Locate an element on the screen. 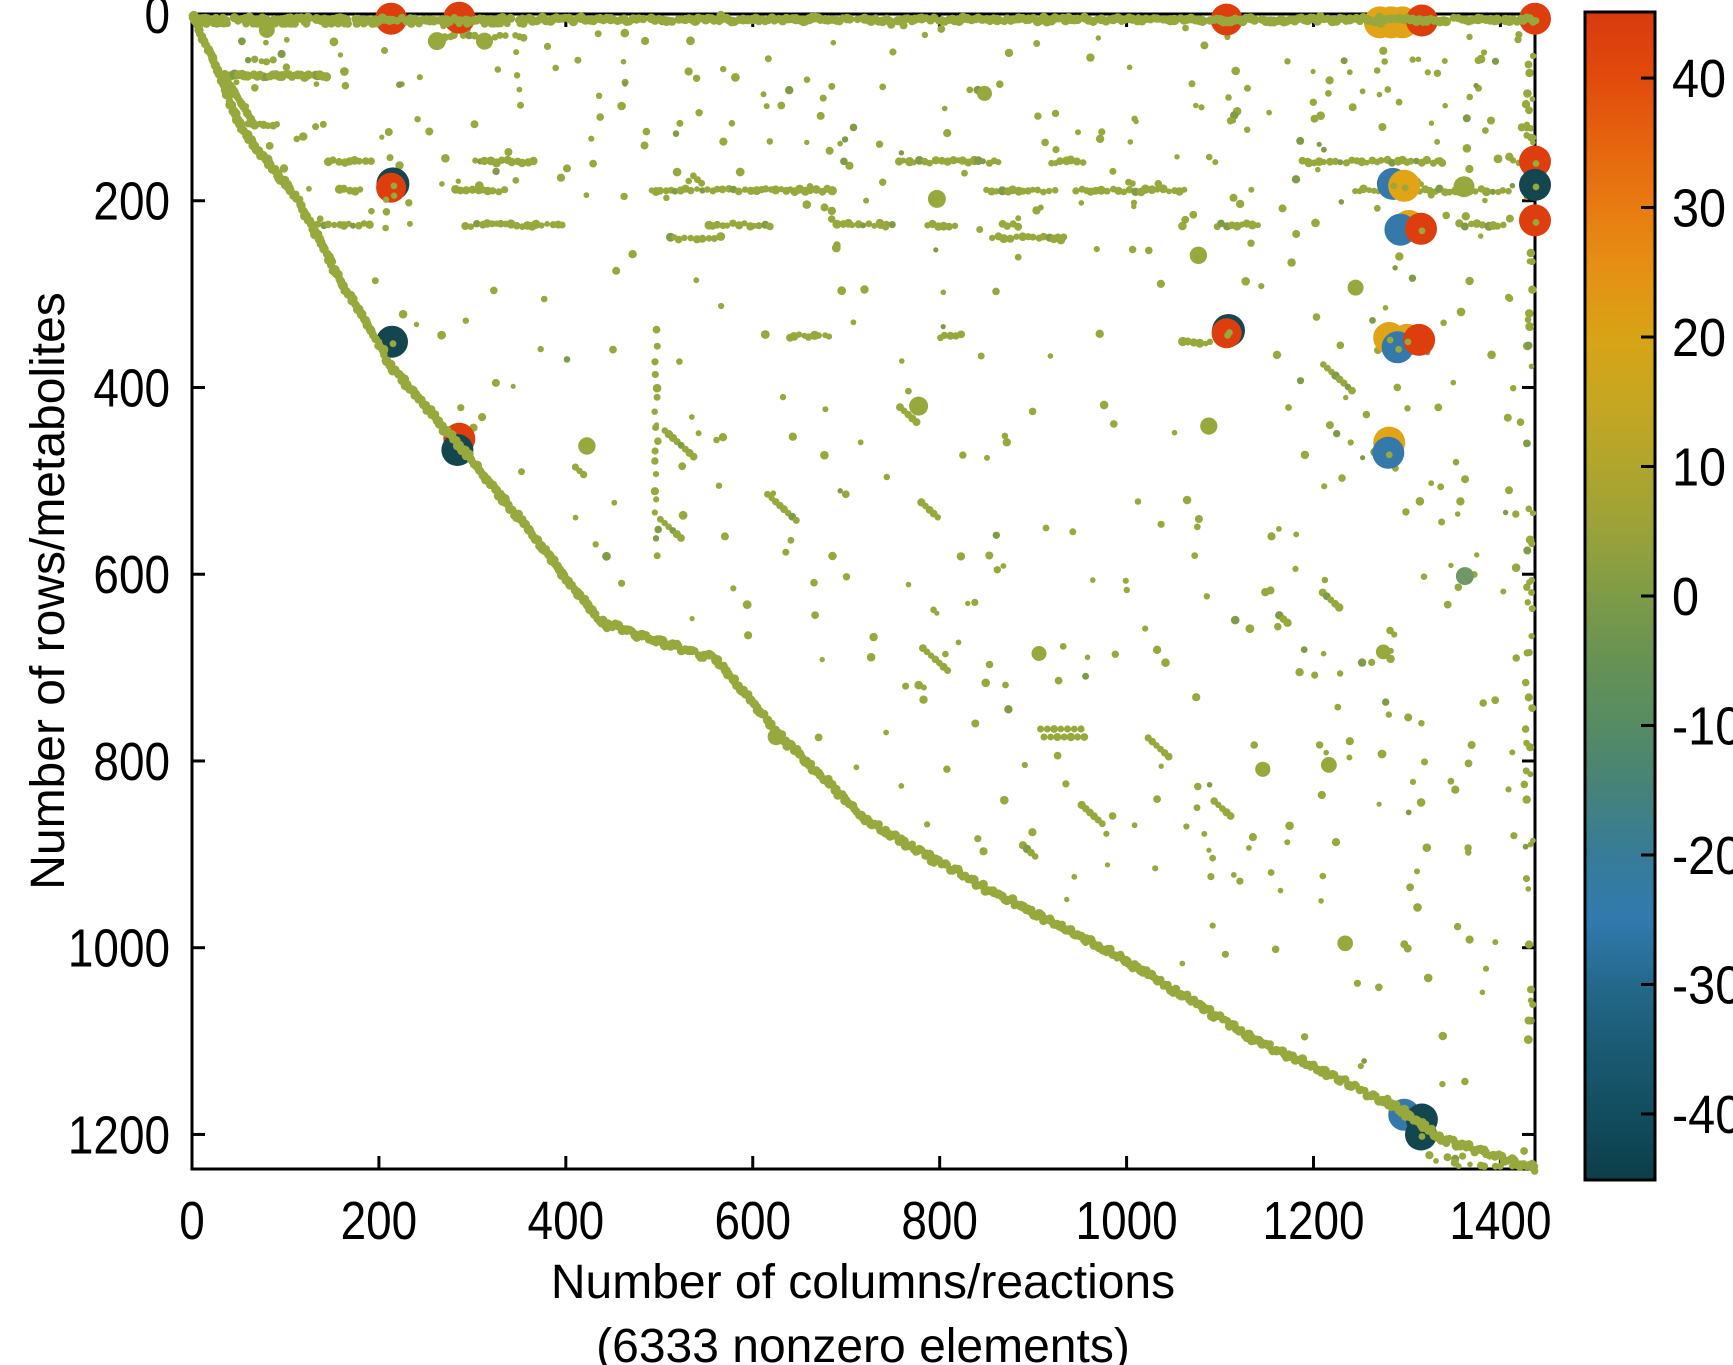 Image resolution: width=1733 pixels, height=1365 pixels. x-tick-label: 400 is located at coordinates (566, 1221).